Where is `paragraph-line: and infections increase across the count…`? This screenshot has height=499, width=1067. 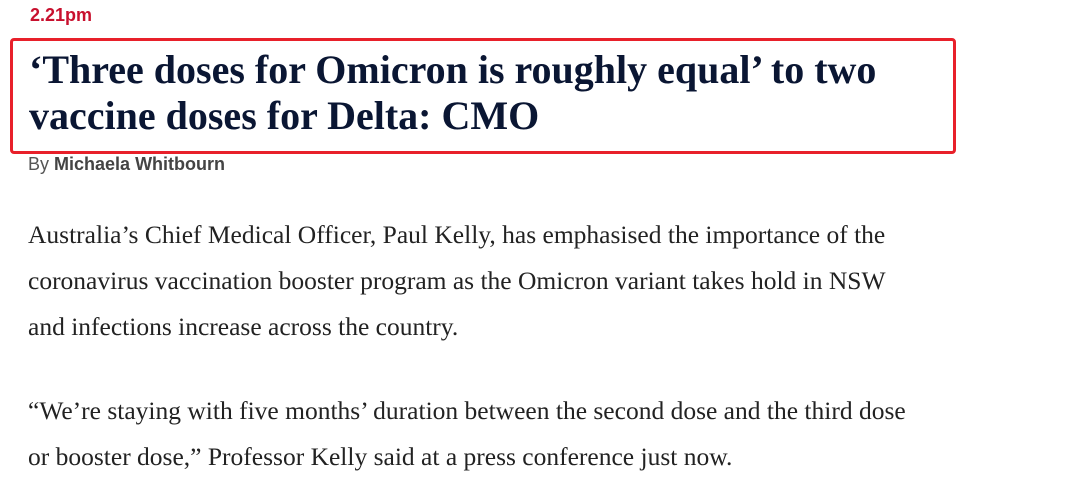 paragraph-line: and infections increase across the count… is located at coordinates (243, 326).